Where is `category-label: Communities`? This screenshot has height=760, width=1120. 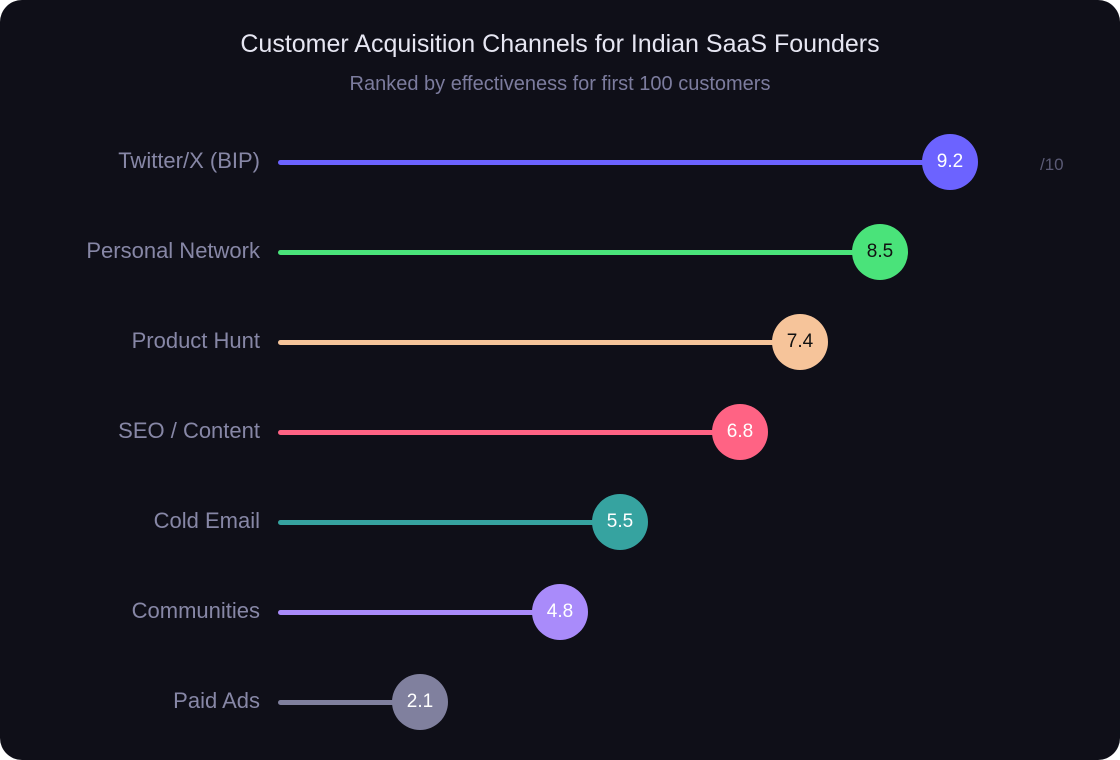 category-label: Communities is located at coordinates (195, 610).